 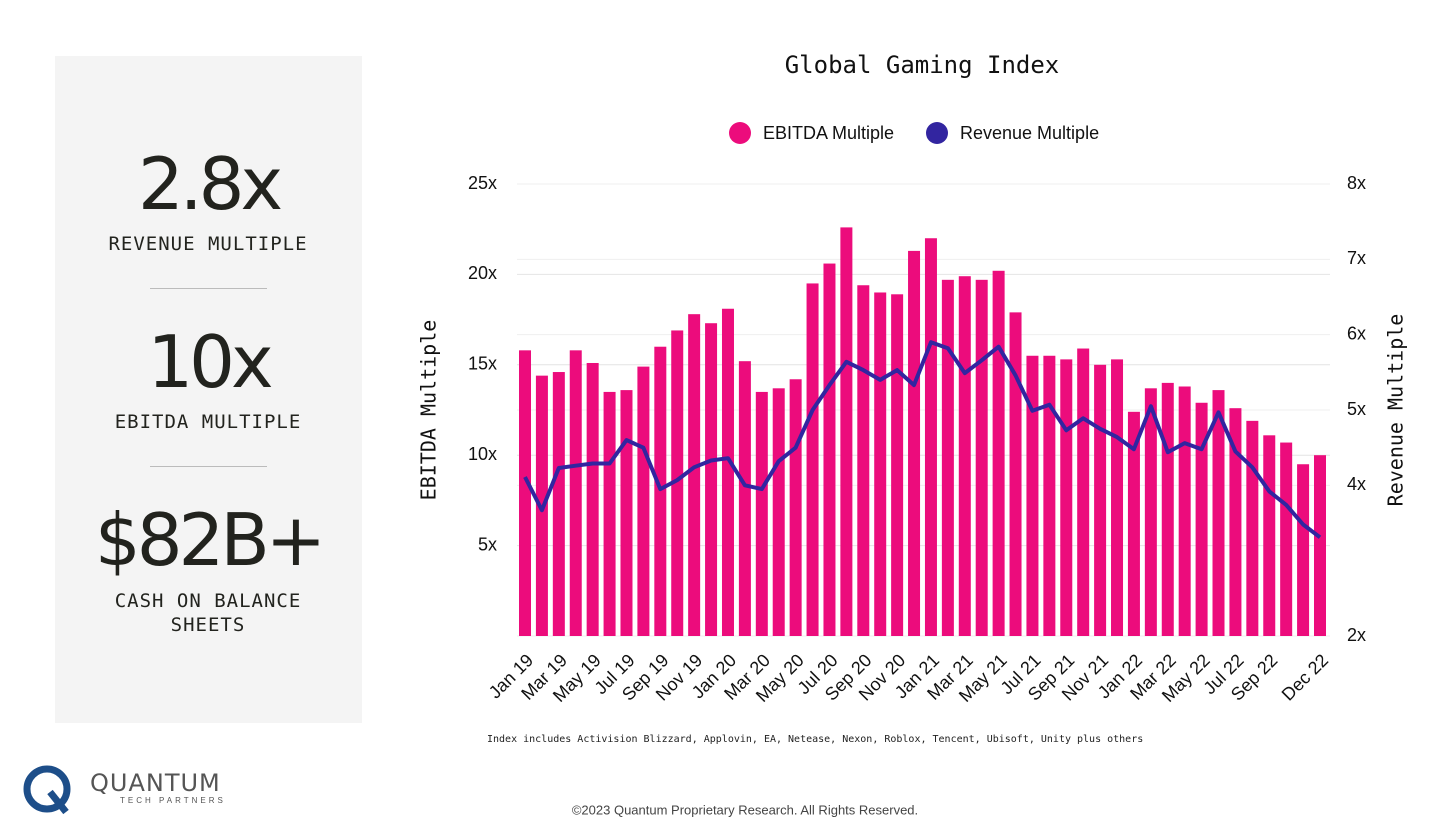 I want to click on legend-label: Revenue Multiple, so click(x=1029, y=133).